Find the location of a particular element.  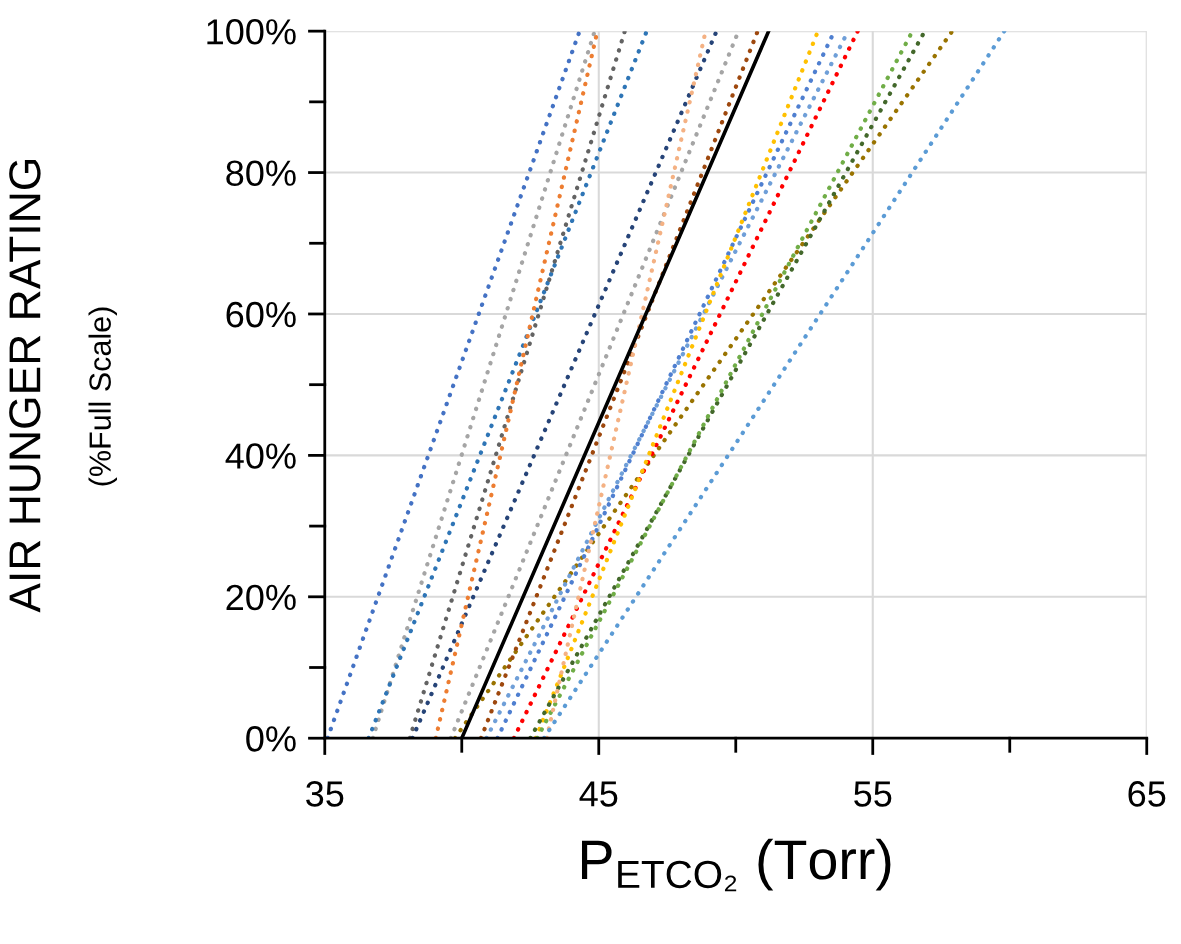

y-tick-label: 80% is located at coordinates (261, 173).